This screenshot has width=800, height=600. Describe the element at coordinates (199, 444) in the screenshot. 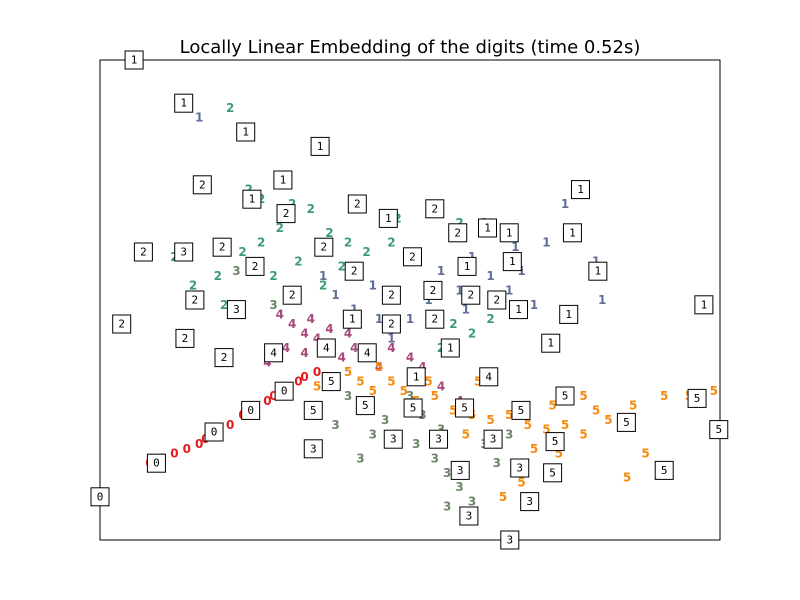

I see `digit-point-0: 0` at that location.